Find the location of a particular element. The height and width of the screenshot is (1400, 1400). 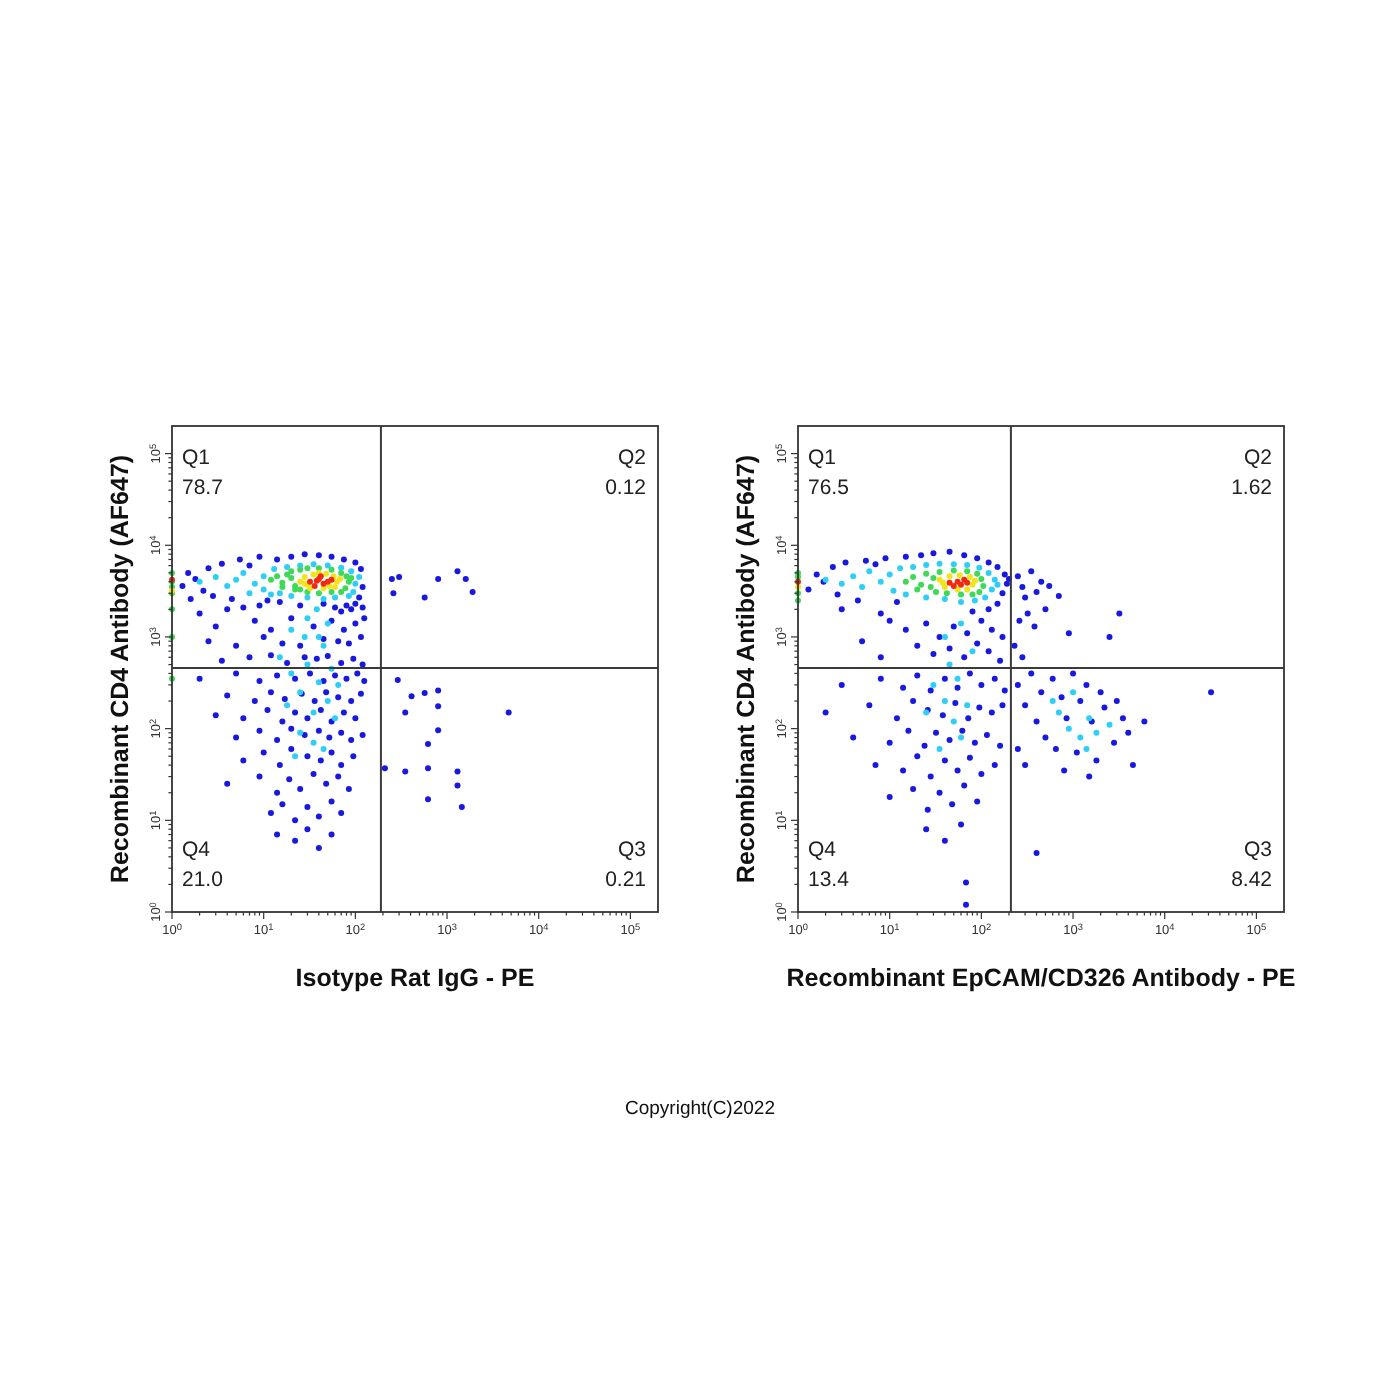

text: Copyright(C)2022 is located at coordinates (700, 1109).